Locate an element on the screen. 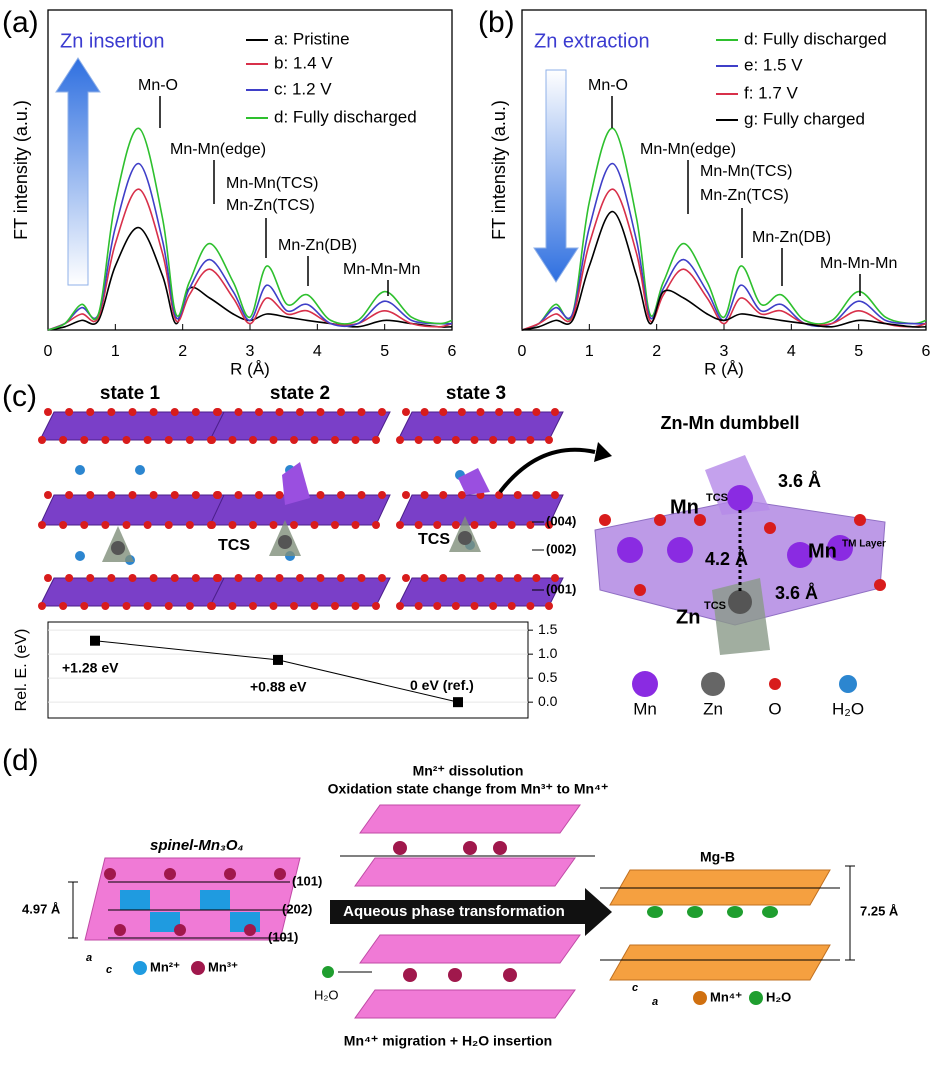  plot-frame is located at coordinates (250, 170).